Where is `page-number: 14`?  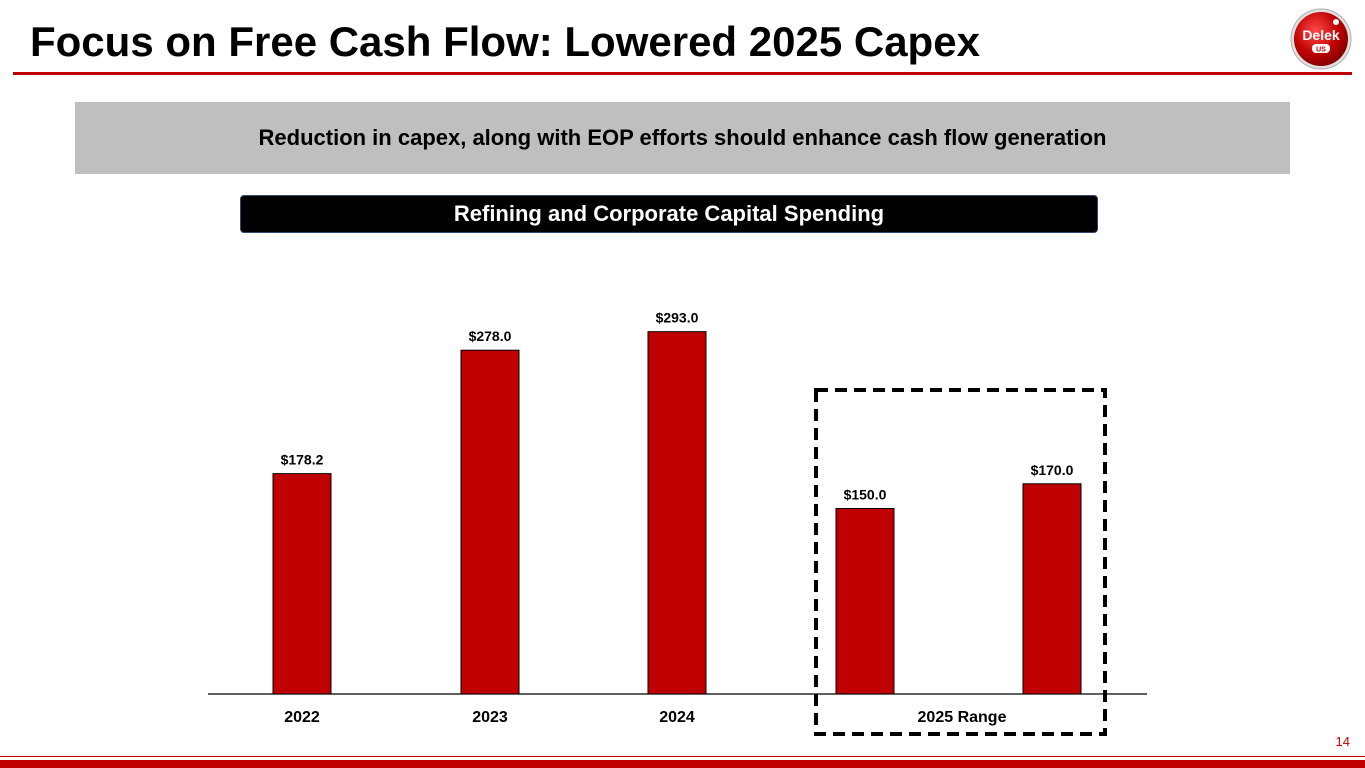 page-number: 14 is located at coordinates (1342, 741).